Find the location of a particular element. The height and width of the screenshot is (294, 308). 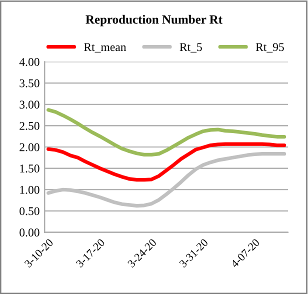

legend-label: Rt_mean is located at coordinates (105, 47).